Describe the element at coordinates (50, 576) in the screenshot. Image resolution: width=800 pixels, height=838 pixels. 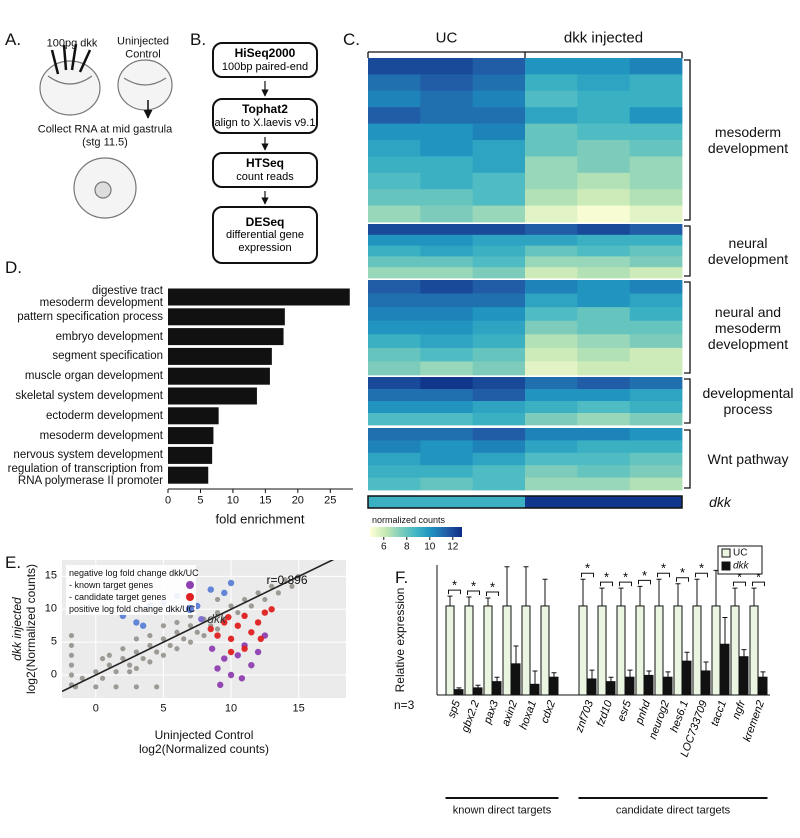
I see `y-tick-label: 15` at that location.